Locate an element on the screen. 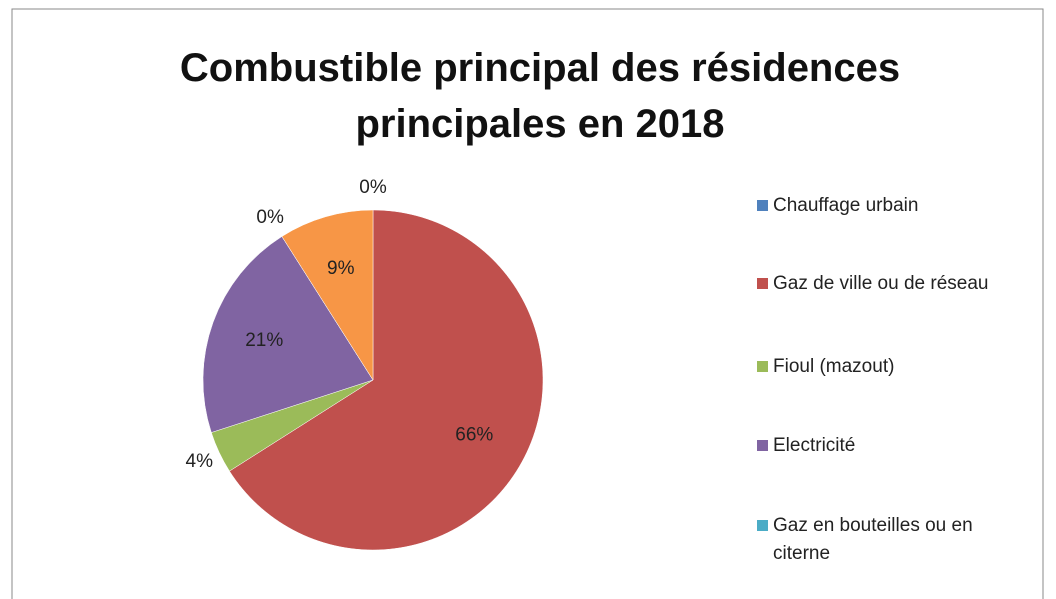 The width and height of the screenshot is (1056, 599). data-label: 66% is located at coordinates (474, 435).